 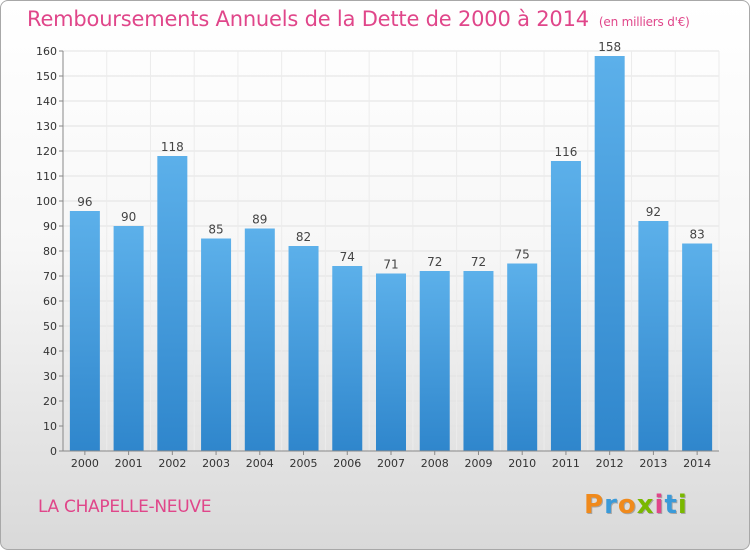 I want to click on logo-letter: x, so click(x=645, y=505).